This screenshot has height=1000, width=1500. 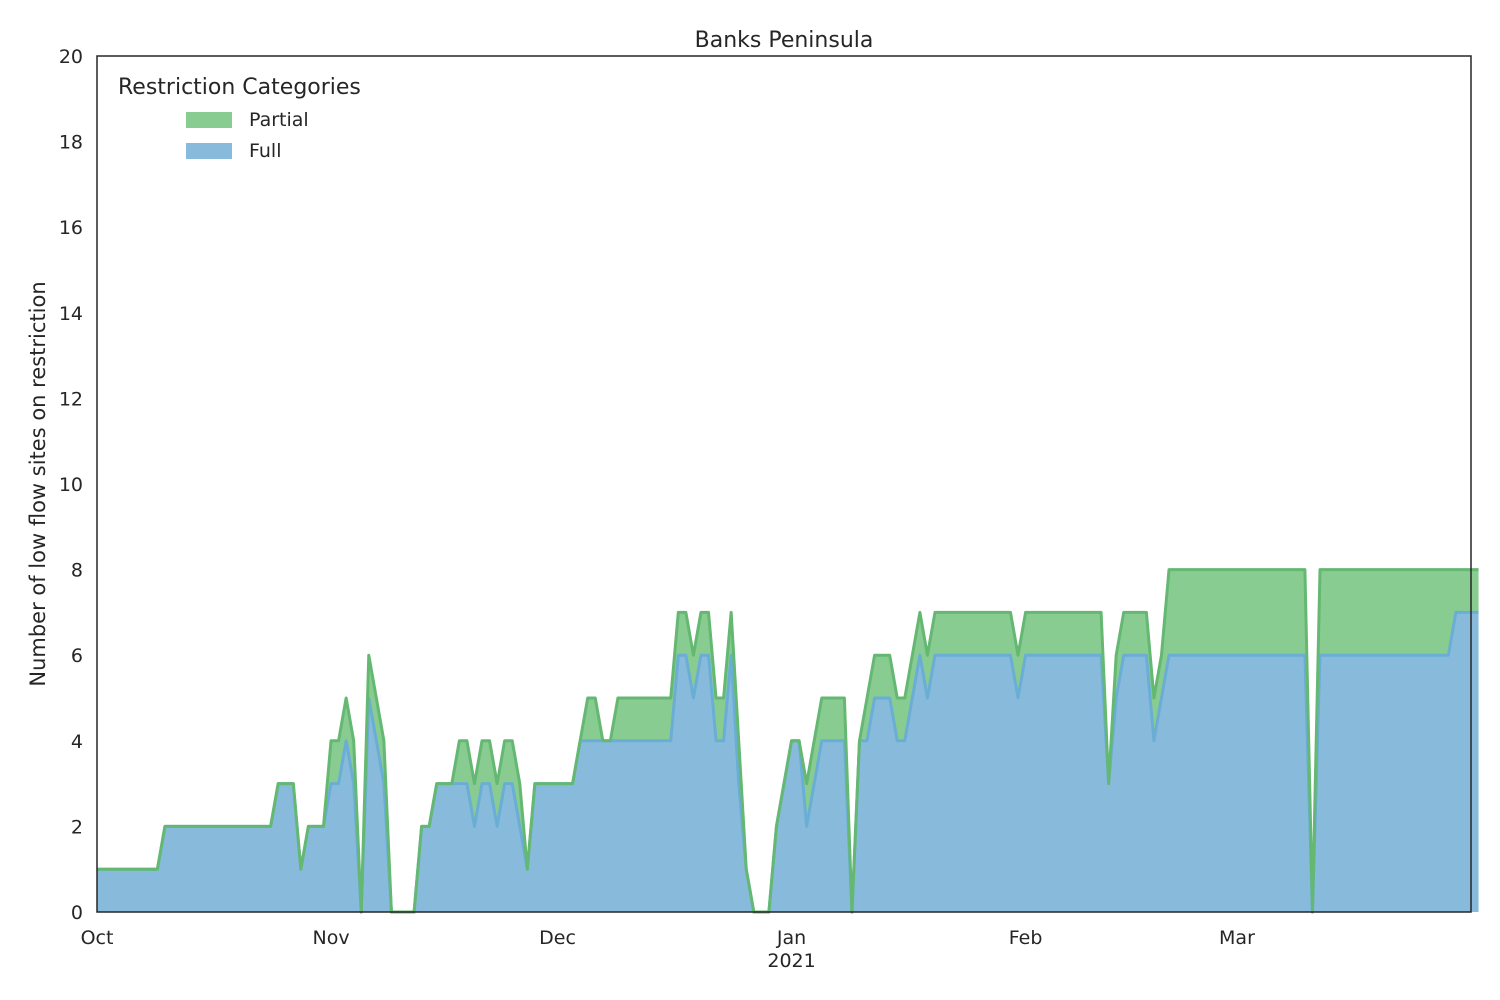 I want to click on x-tick-label: Nov, so click(x=330, y=938).